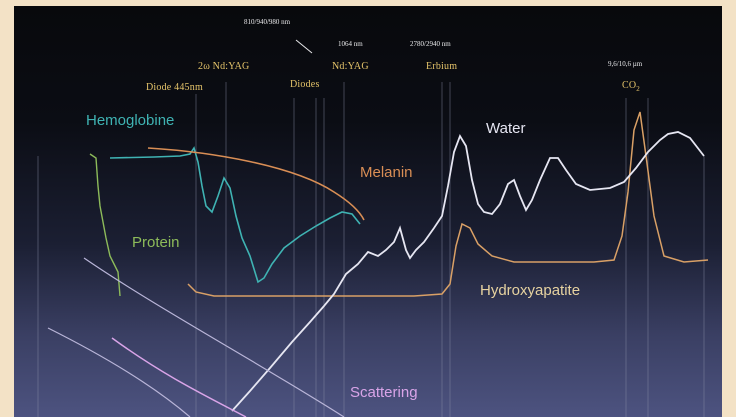 The width and height of the screenshot is (736, 417). What do you see at coordinates (224, 66) in the screenshot?
I see `label-2w-ndyag: 2ω Nd:YAG` at bounding box center [224, 66].